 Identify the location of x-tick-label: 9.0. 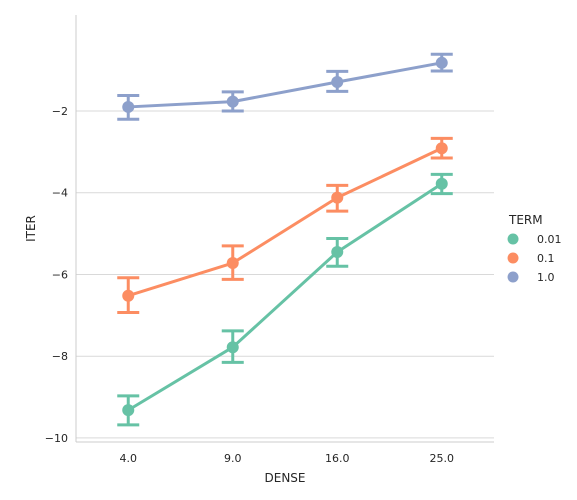
(233, 458).